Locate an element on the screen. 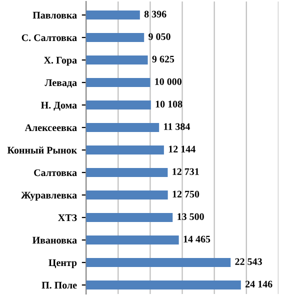 The width and height of the screenshot is (302, 300). y-tick-label: Левада is located at coordinates (60, 83).